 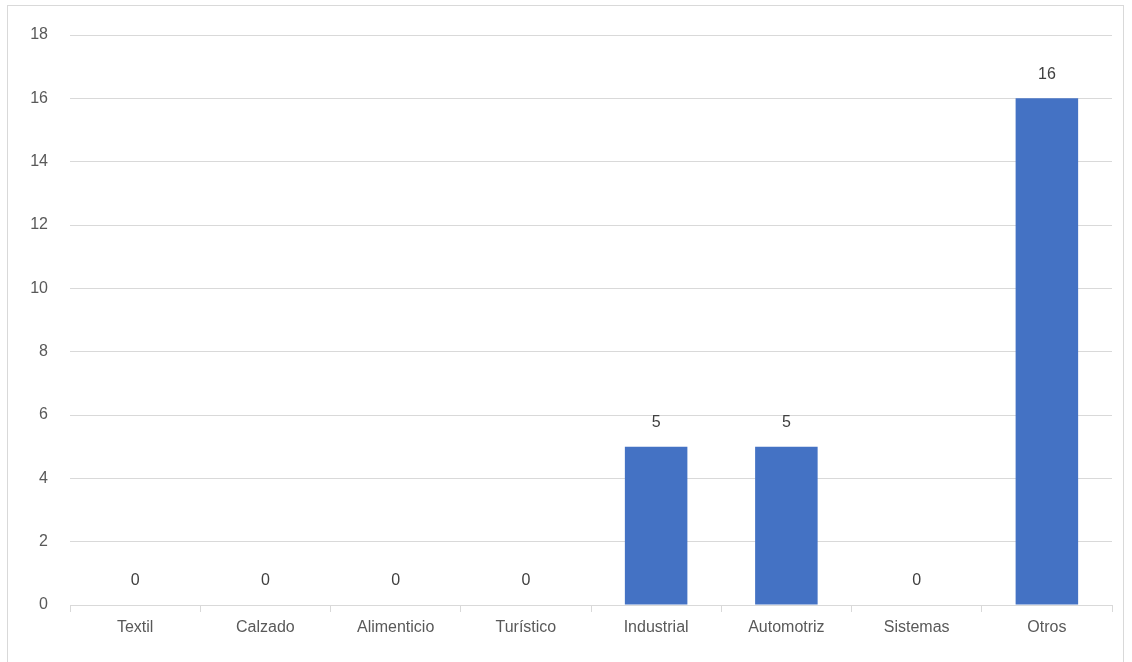 I want to click on y-tick-label: 4, so click(x=44, y=477).